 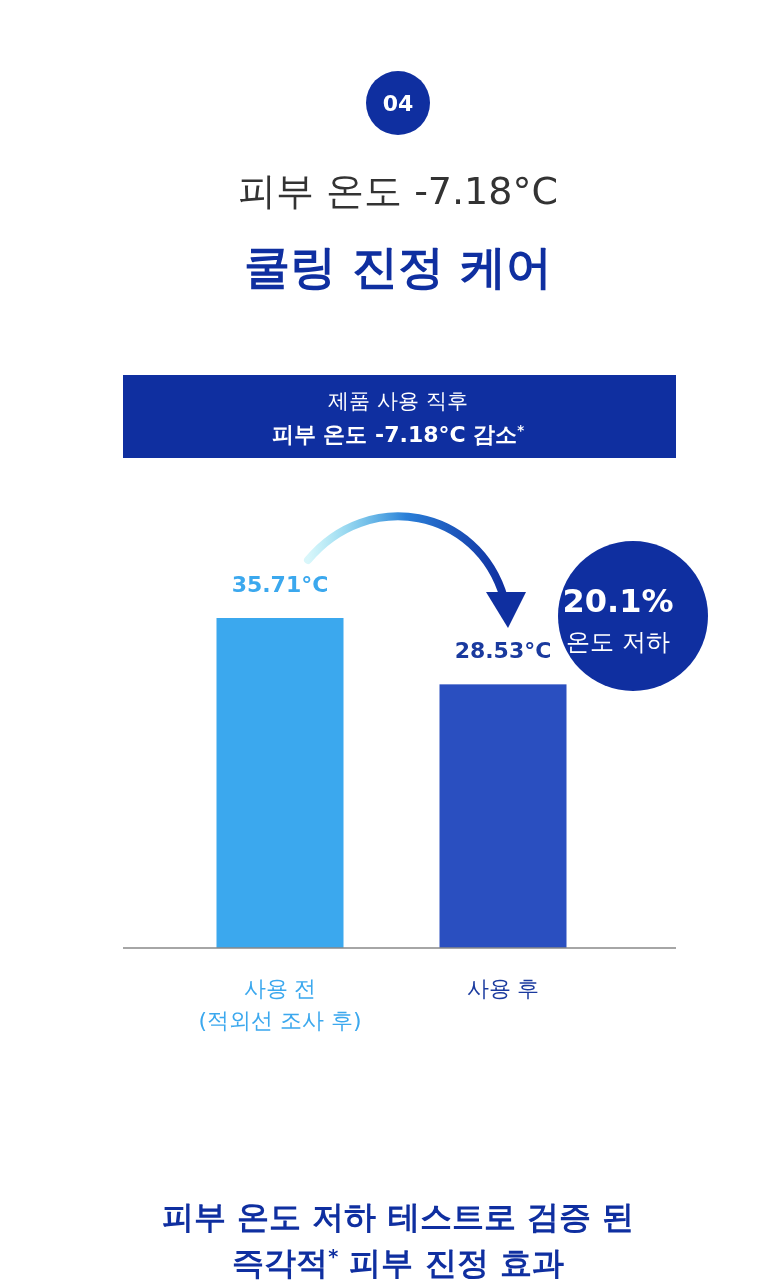 I want to click on chart-title: 피부 온도 -7.18°C, so click(x=398, y=191).